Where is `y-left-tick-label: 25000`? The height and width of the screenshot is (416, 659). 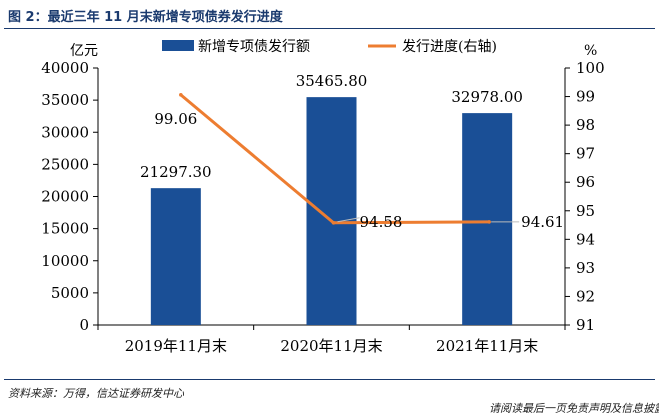
y-left-tick-label: 25000 is located at coordinates (65, 164).